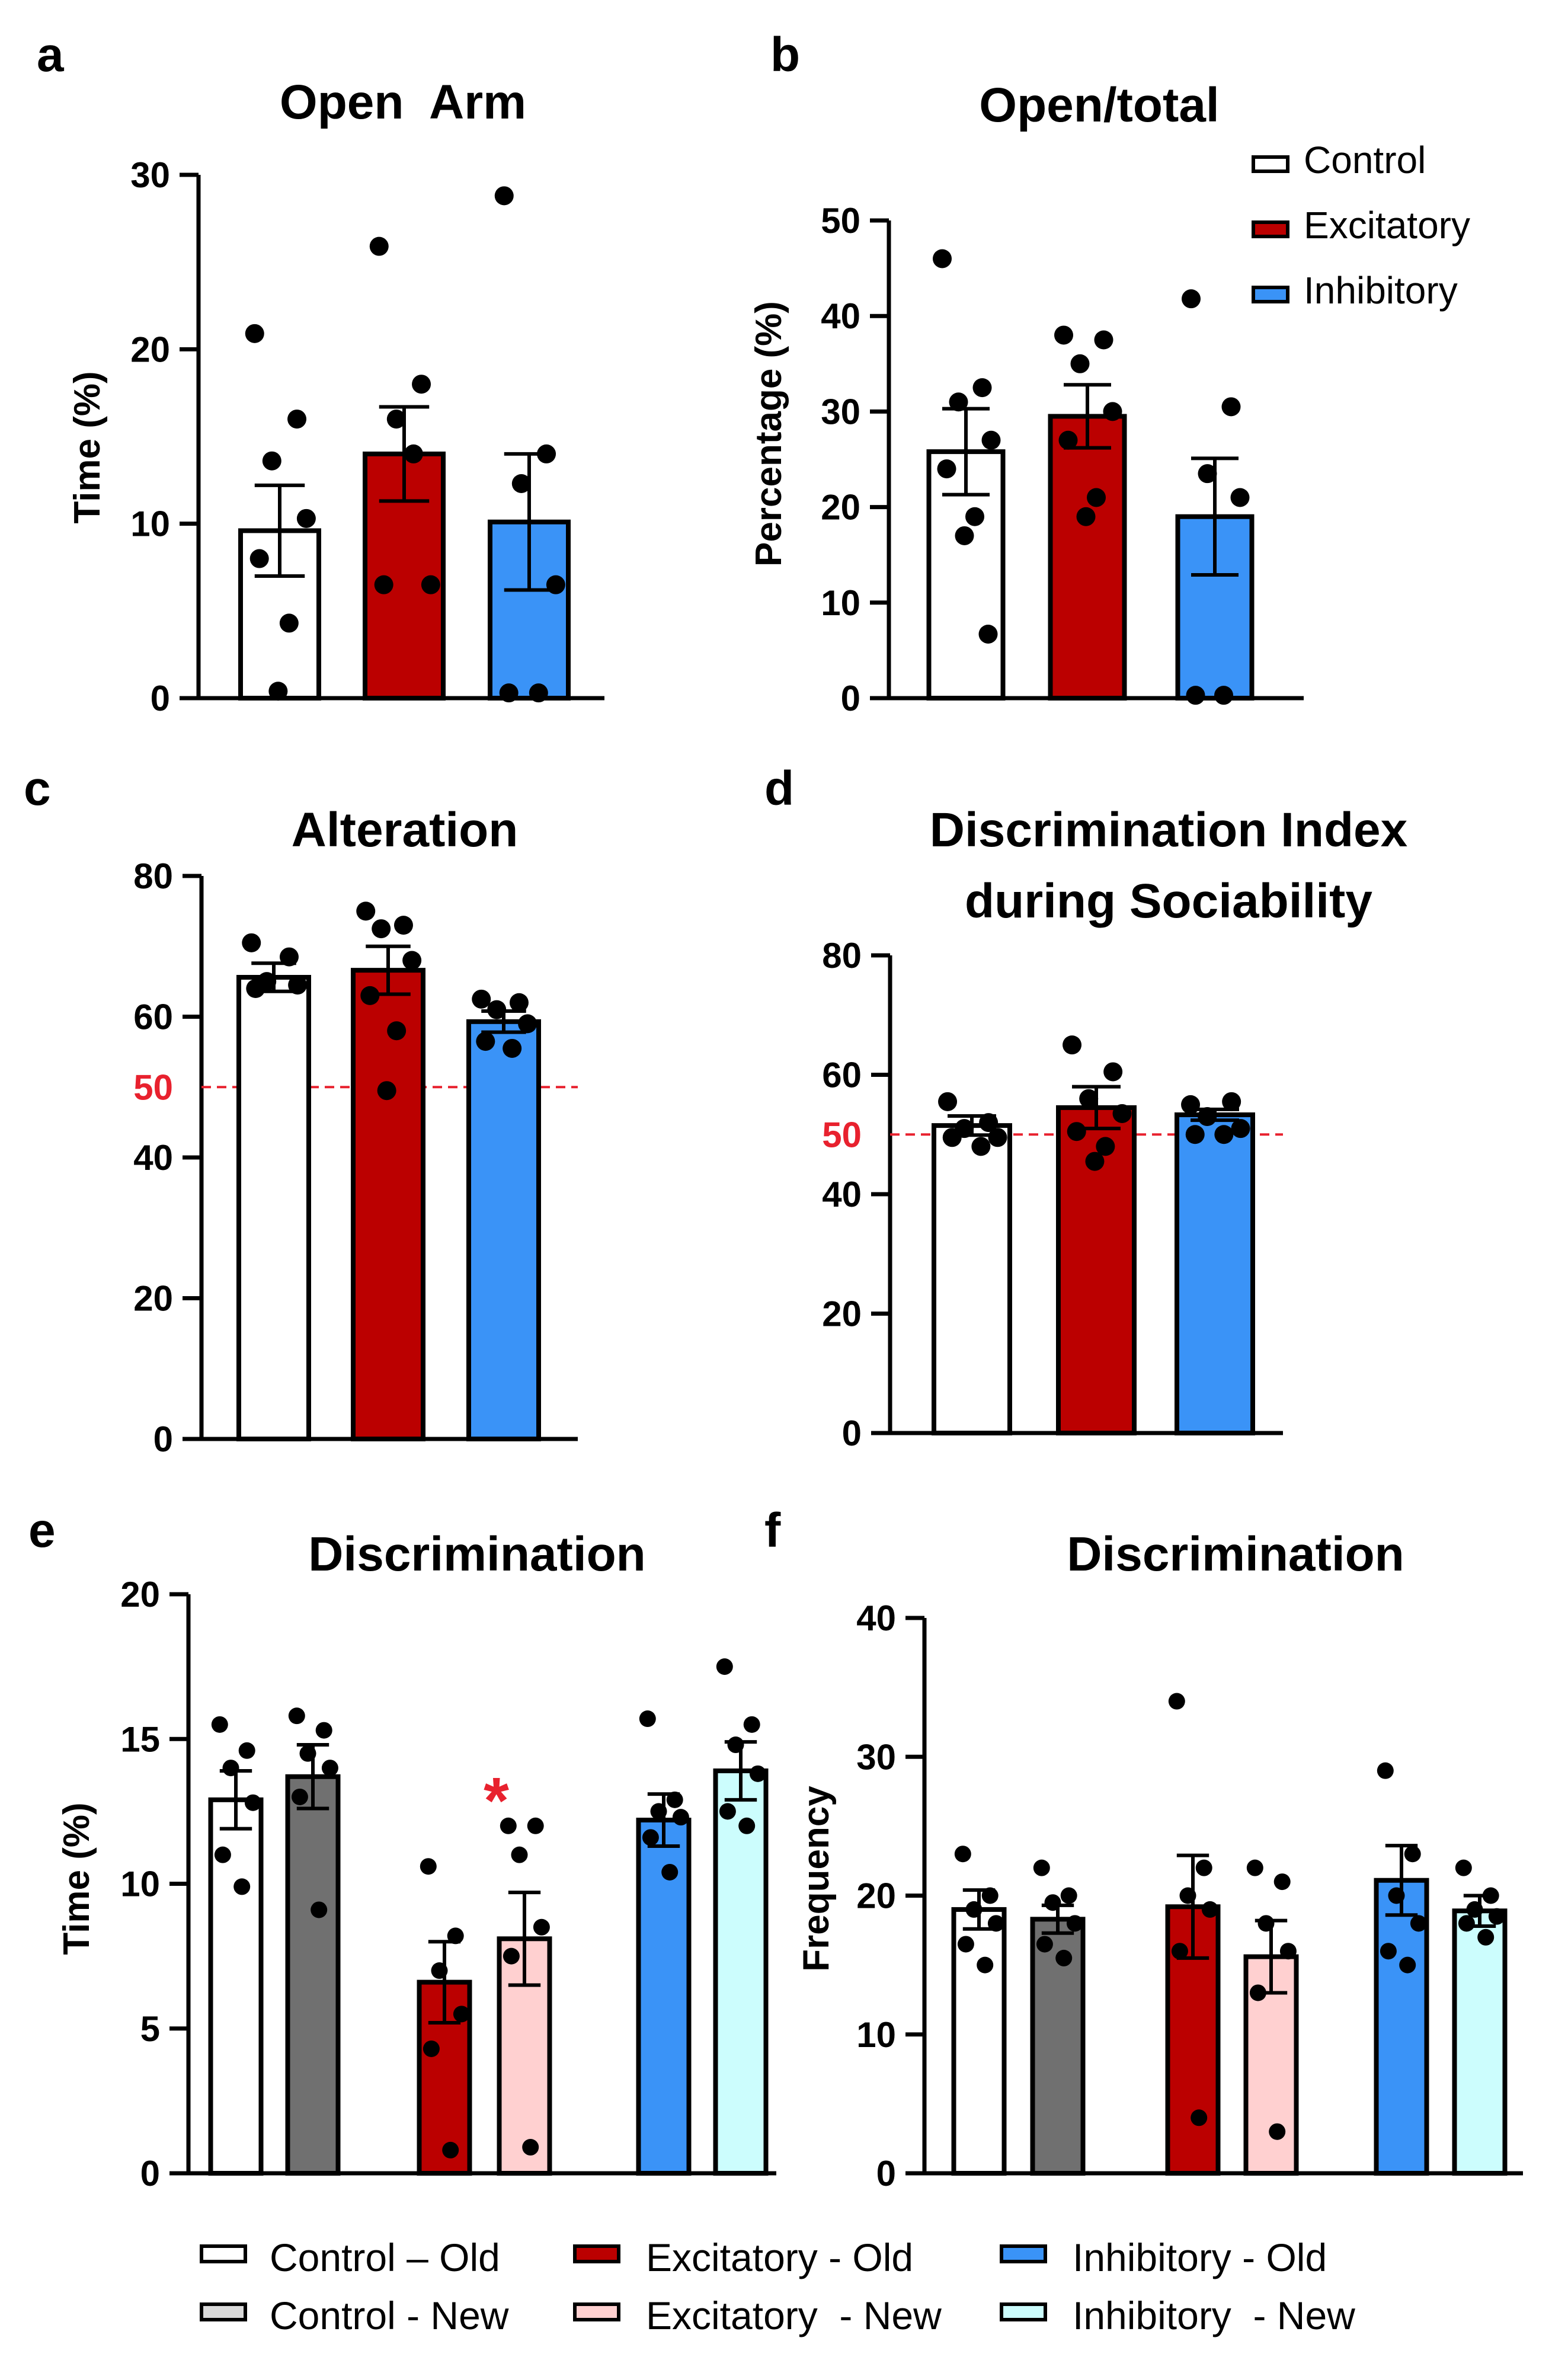 The height and width of the screenshot is (2357, 1568). What do you see at coordinates (785, 55) in the screenshot?
I see `panel-letter-b: b` at bounding box center [785, 55].